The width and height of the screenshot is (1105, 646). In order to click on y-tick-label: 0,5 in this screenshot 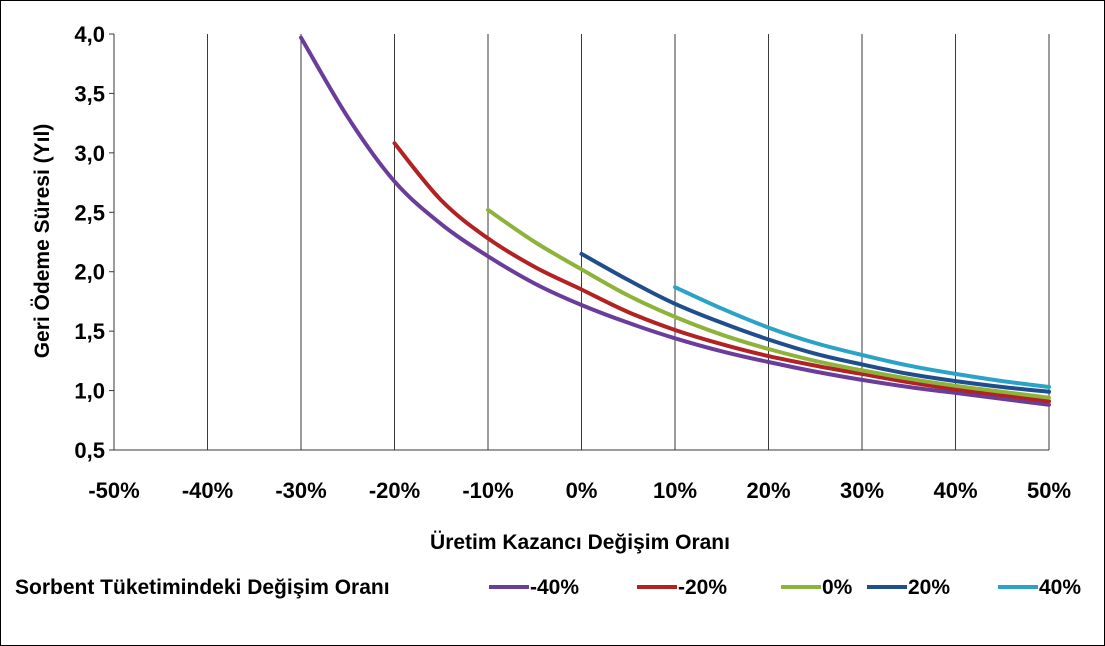, I will do `click(89, 450)`.